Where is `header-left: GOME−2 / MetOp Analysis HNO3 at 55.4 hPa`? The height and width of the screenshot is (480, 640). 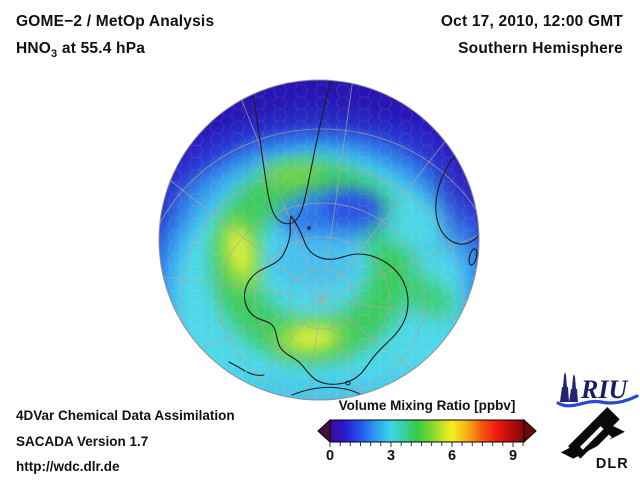
header-left: GOME−2 / MetOp Analysis HNO3 at 55.4 hPa is located at coordinates (115, 36).